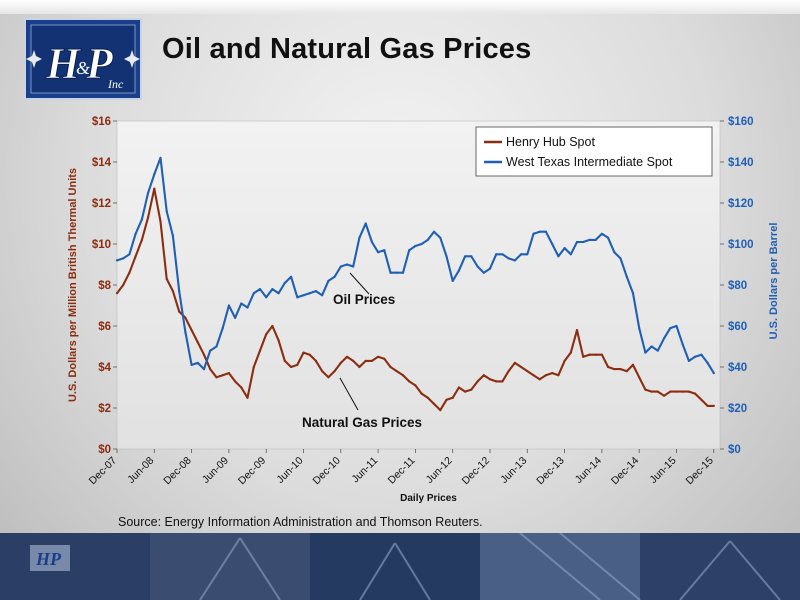 The height and width of the screenshot is (600, 800). I want to click on x-tick-label: Jun-15, so click(662, 470).